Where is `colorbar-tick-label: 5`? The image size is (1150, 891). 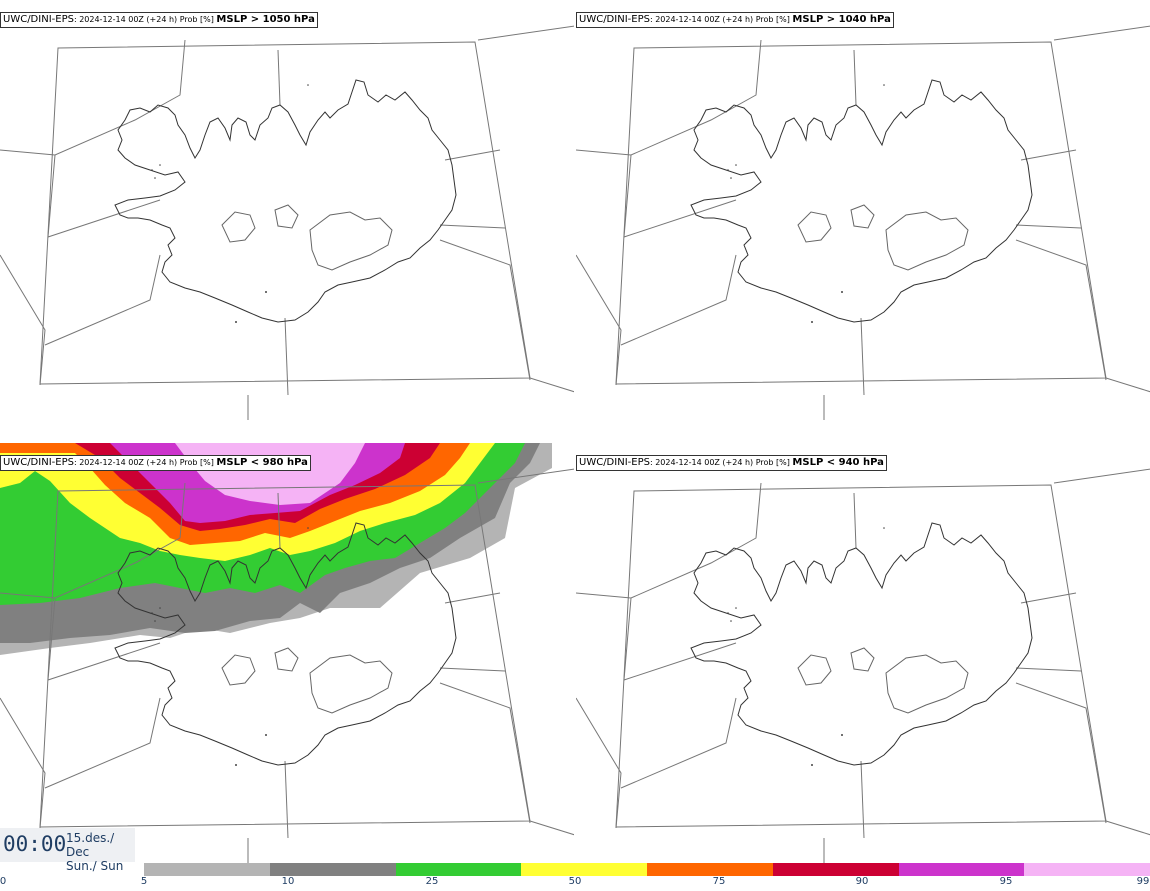
colorbar-tick-label: 5 is located at coordinates (144, 881).